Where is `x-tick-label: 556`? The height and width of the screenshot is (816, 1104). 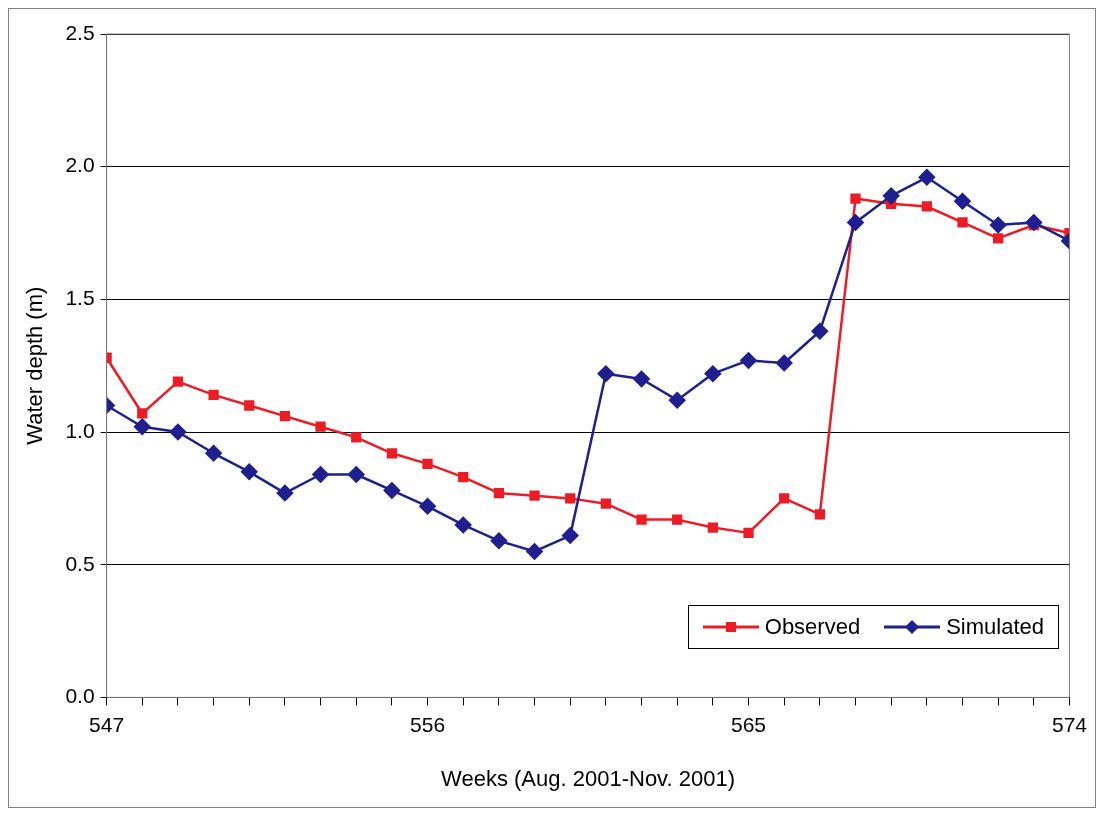
x-tick-label: 556 is located at coordinates (428, 724).